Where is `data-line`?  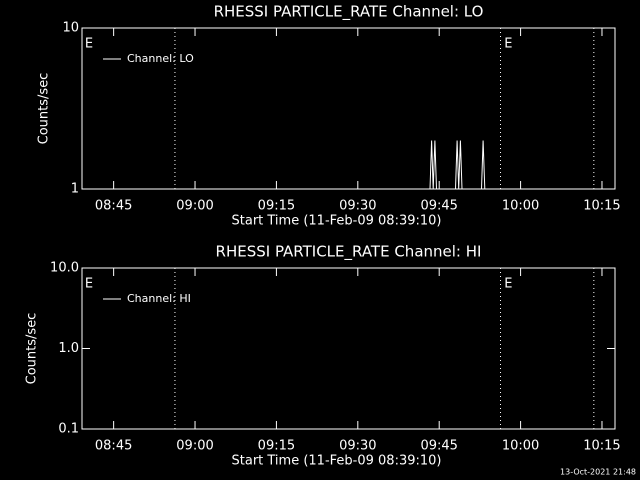 data-line is located at coordinates (457, 165).